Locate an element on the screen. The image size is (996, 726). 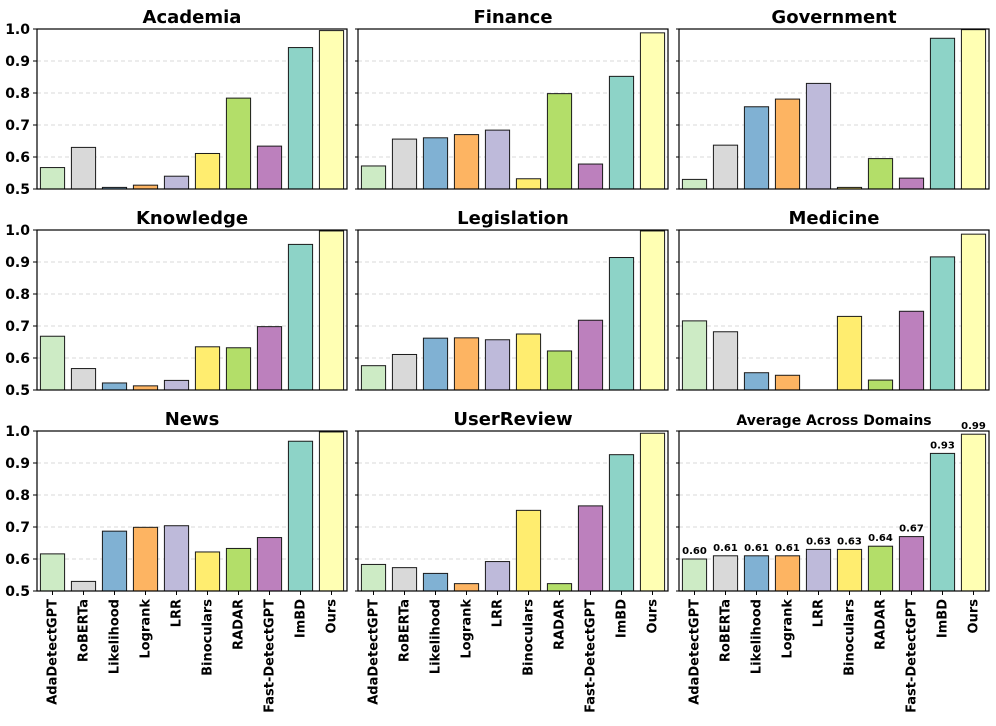
panel-title: Average Across Domains is located at coordinates (833, 421).